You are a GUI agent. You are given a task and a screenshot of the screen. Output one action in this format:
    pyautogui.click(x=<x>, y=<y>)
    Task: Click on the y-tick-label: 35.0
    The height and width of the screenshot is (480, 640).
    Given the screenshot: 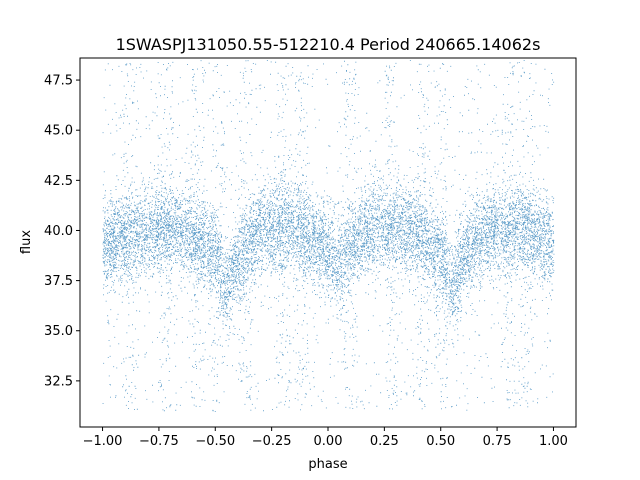 What is the action you would take?
    pyautogui.click(x=58, y=331)
    